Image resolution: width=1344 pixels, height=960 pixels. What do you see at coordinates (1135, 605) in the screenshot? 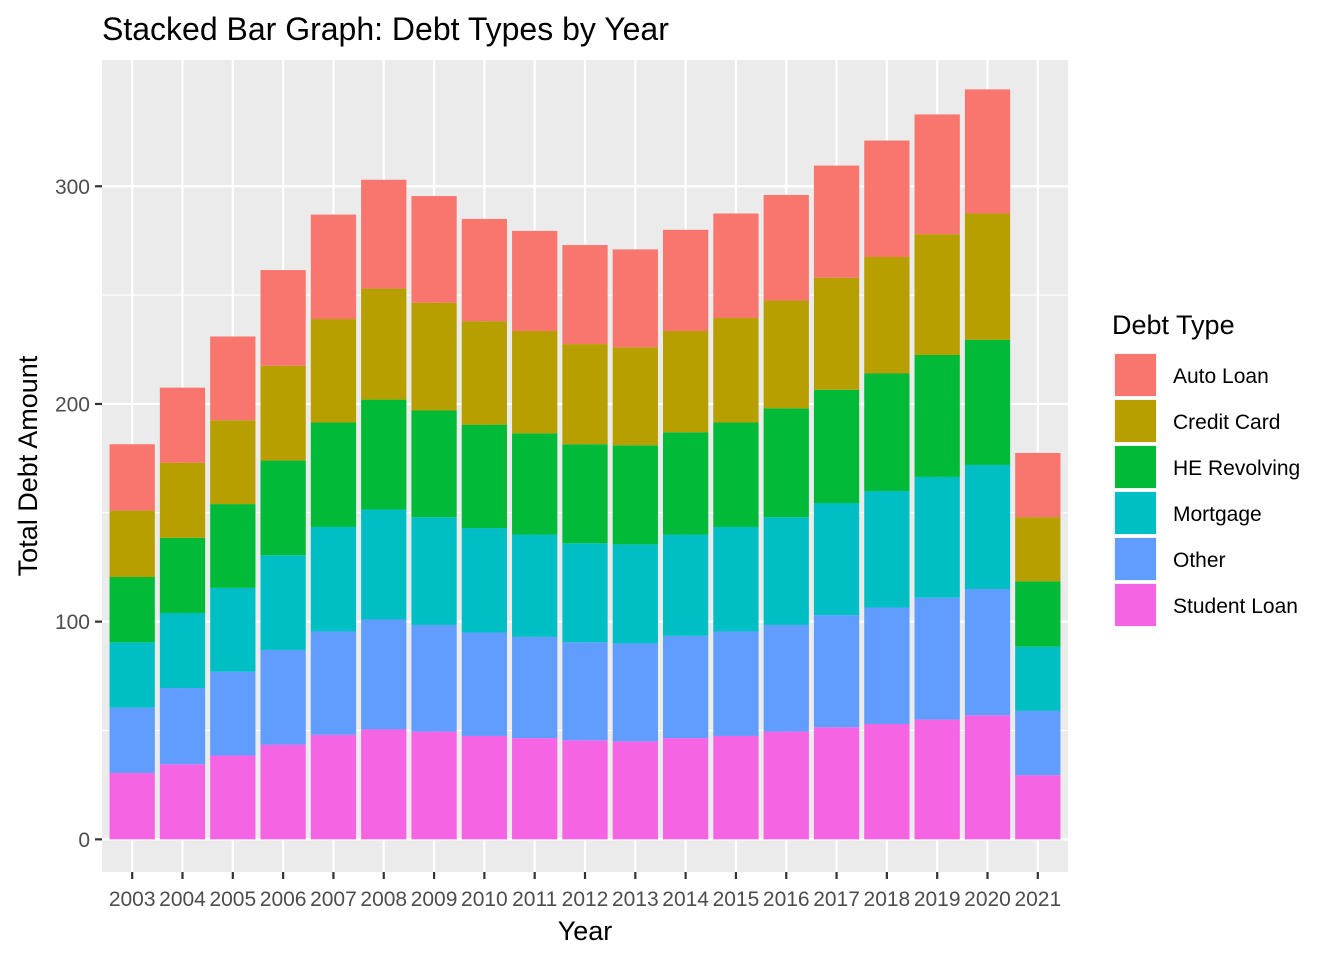
I see `legend-swatch-student-loan` at bounding box center [1135, 605].